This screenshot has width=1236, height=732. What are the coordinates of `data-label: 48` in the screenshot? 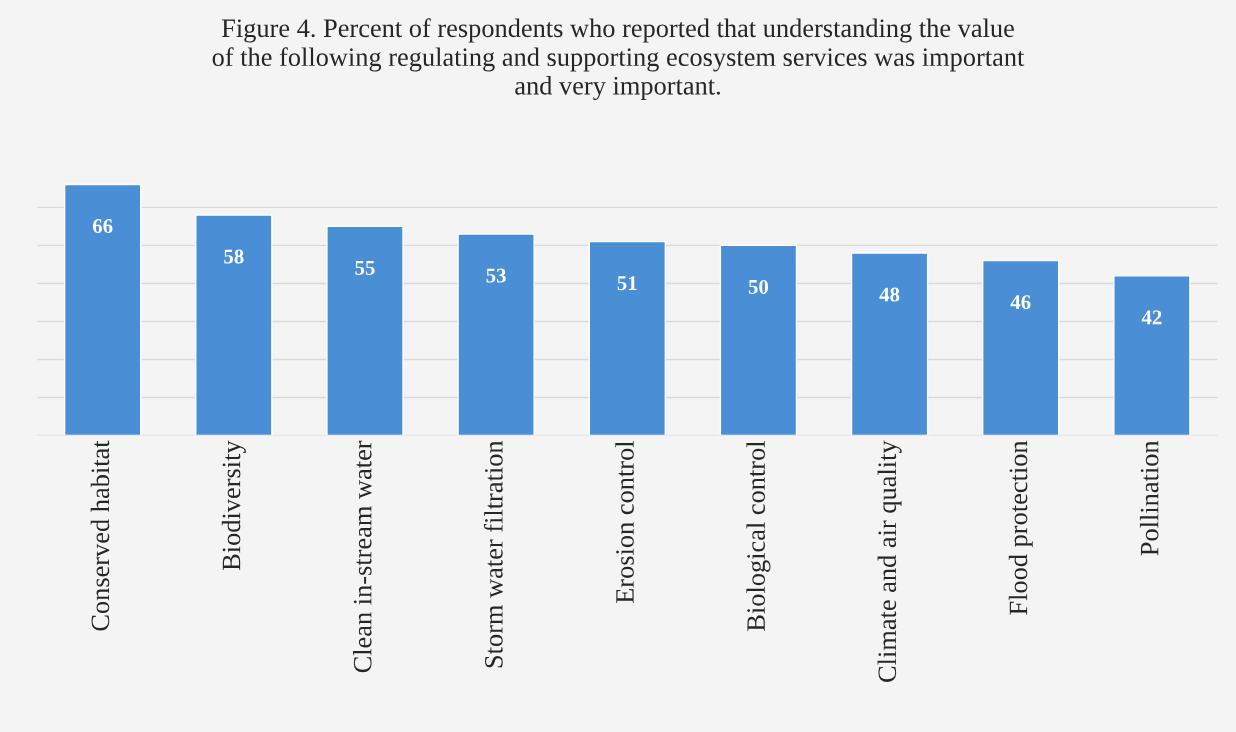 It's located at (889, 294).